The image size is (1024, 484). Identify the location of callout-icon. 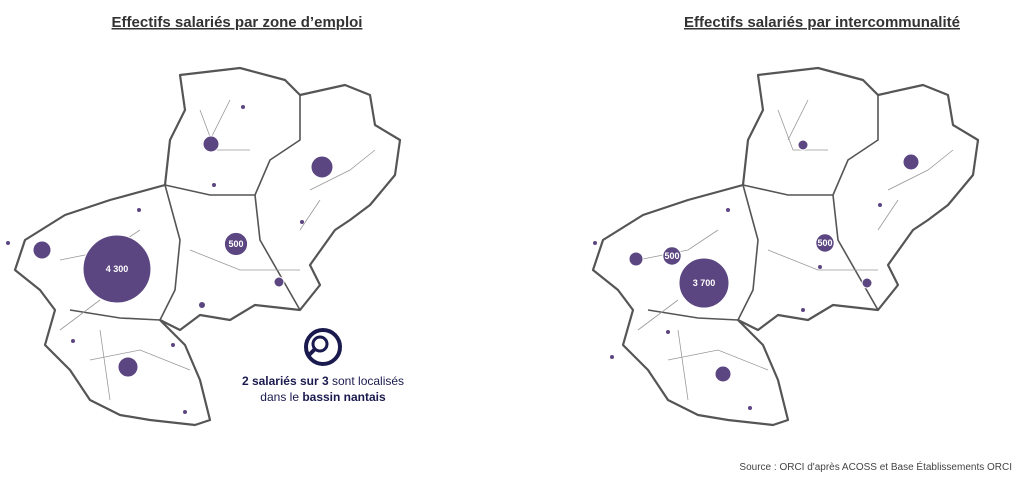
(323, 347).